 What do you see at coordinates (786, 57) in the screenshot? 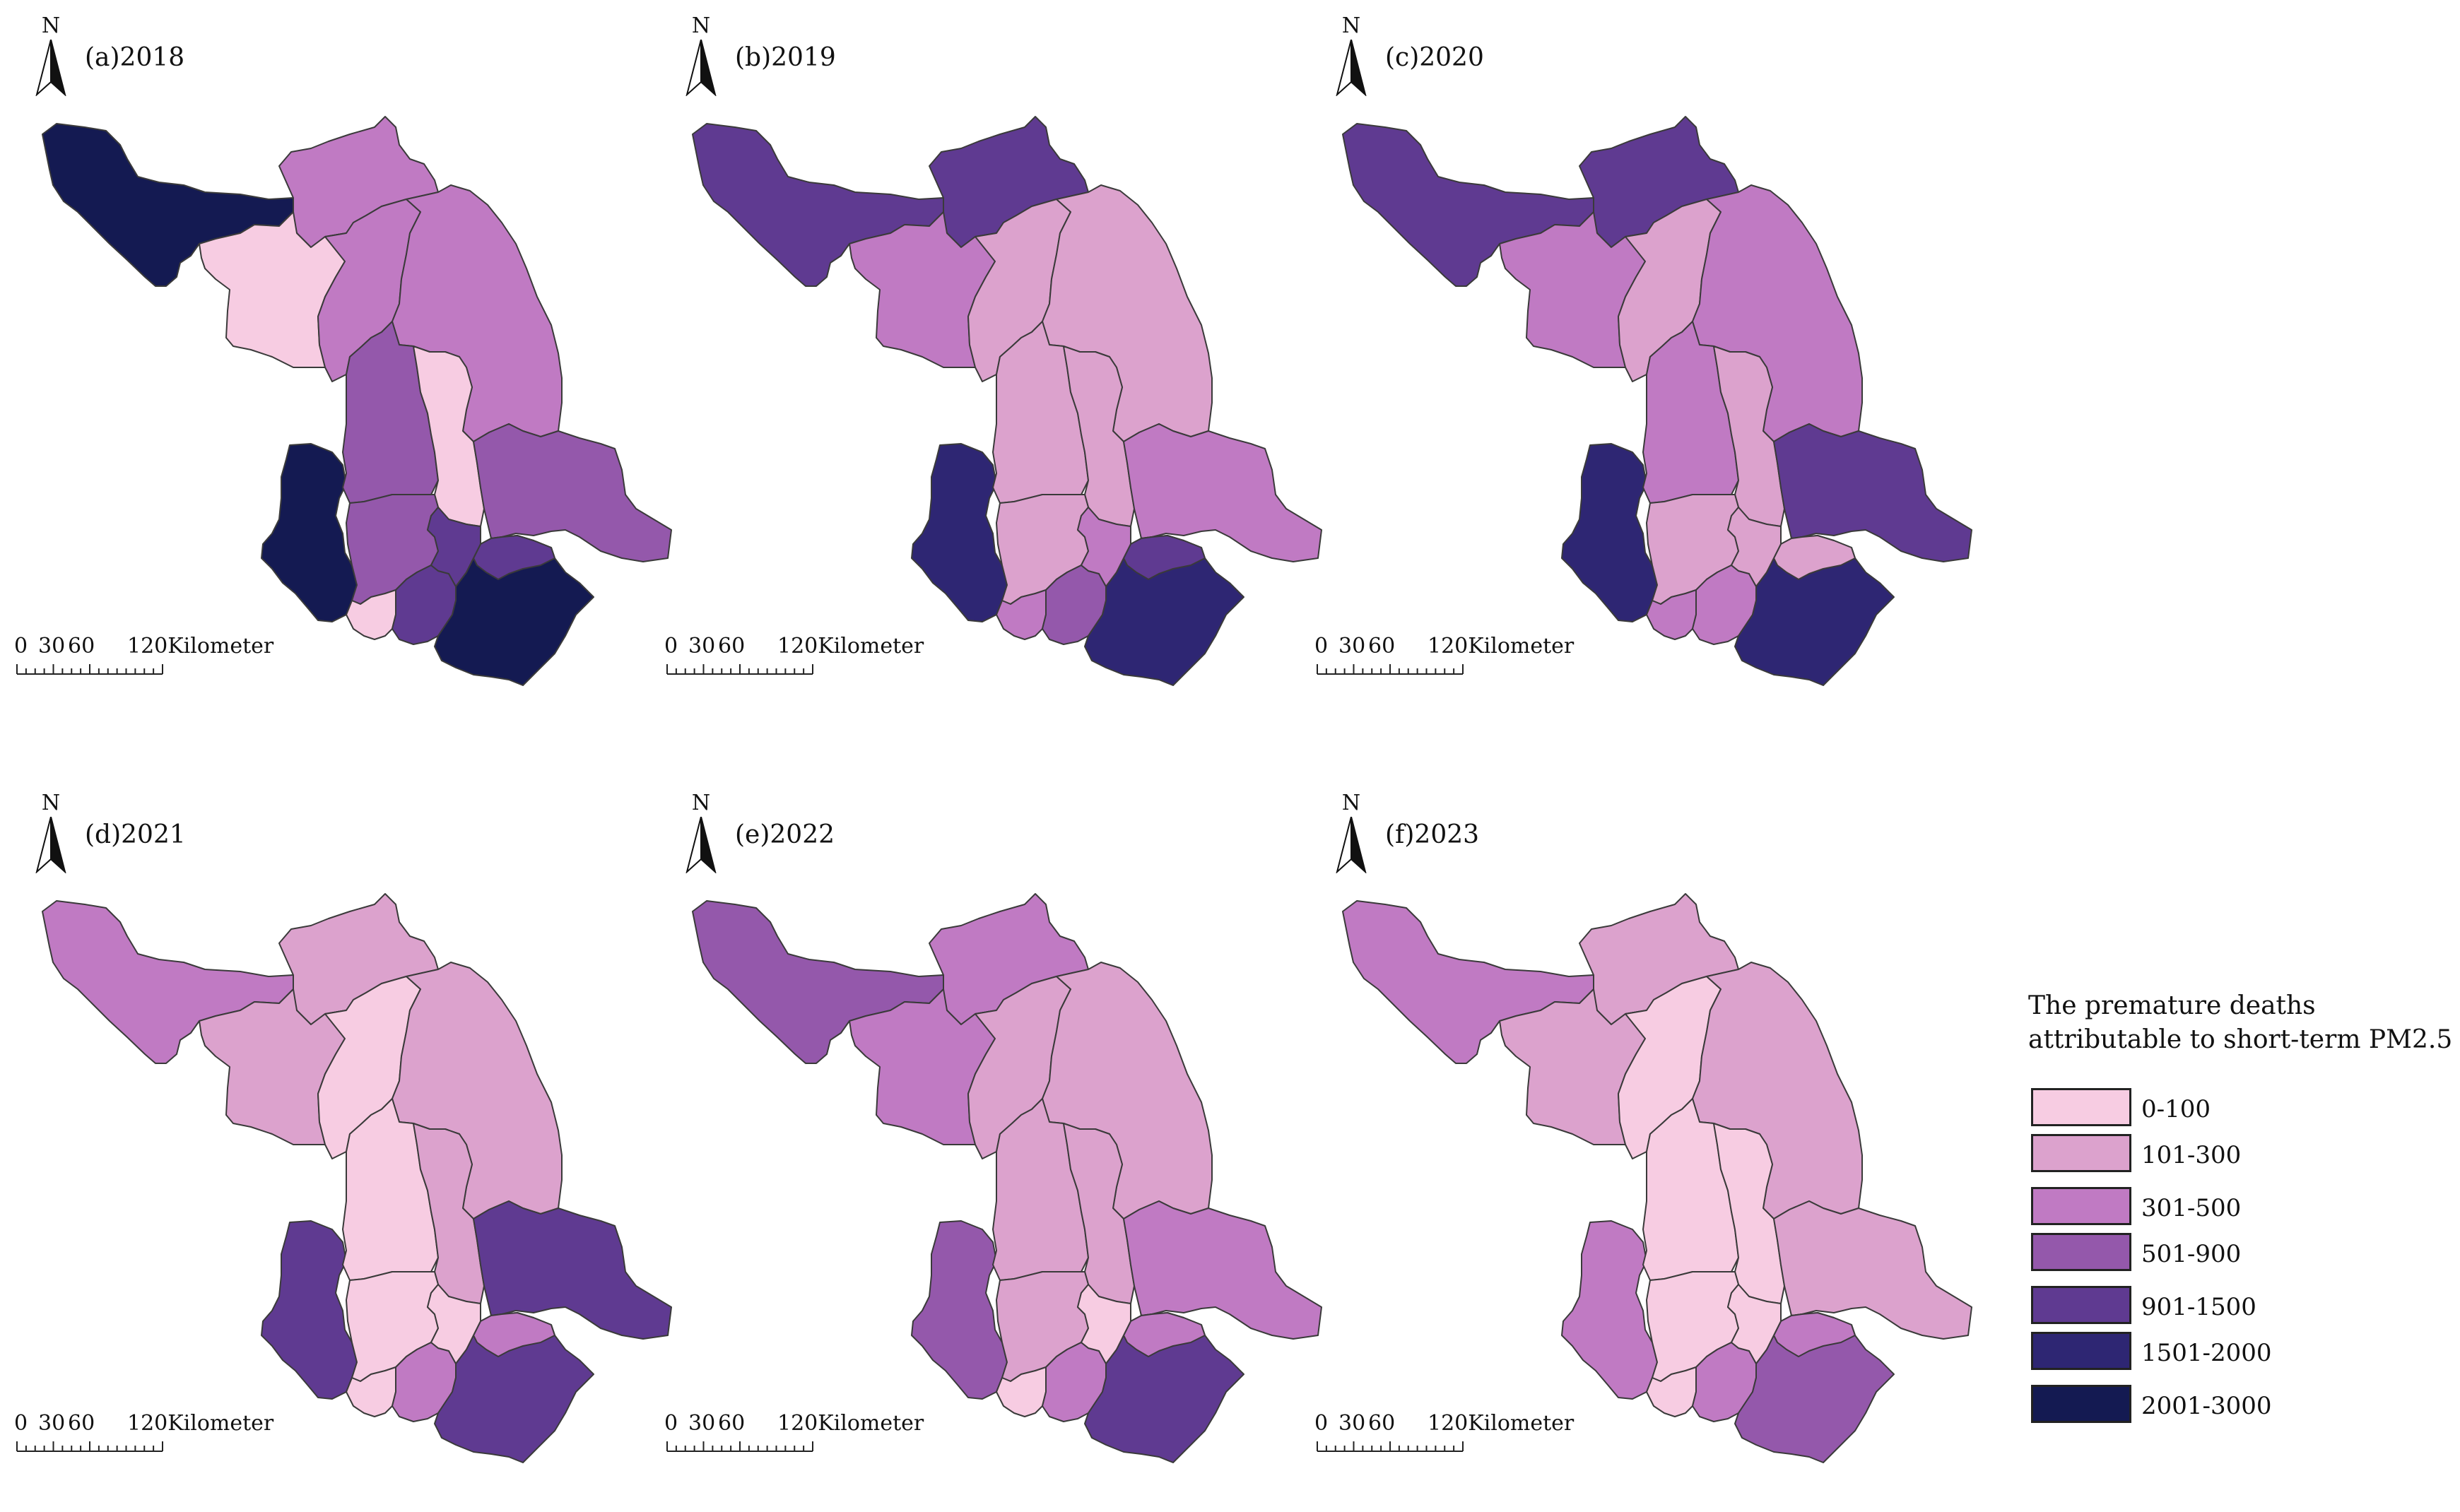
I see `panel-title: (b)2019` at bounding box center [786, 57].